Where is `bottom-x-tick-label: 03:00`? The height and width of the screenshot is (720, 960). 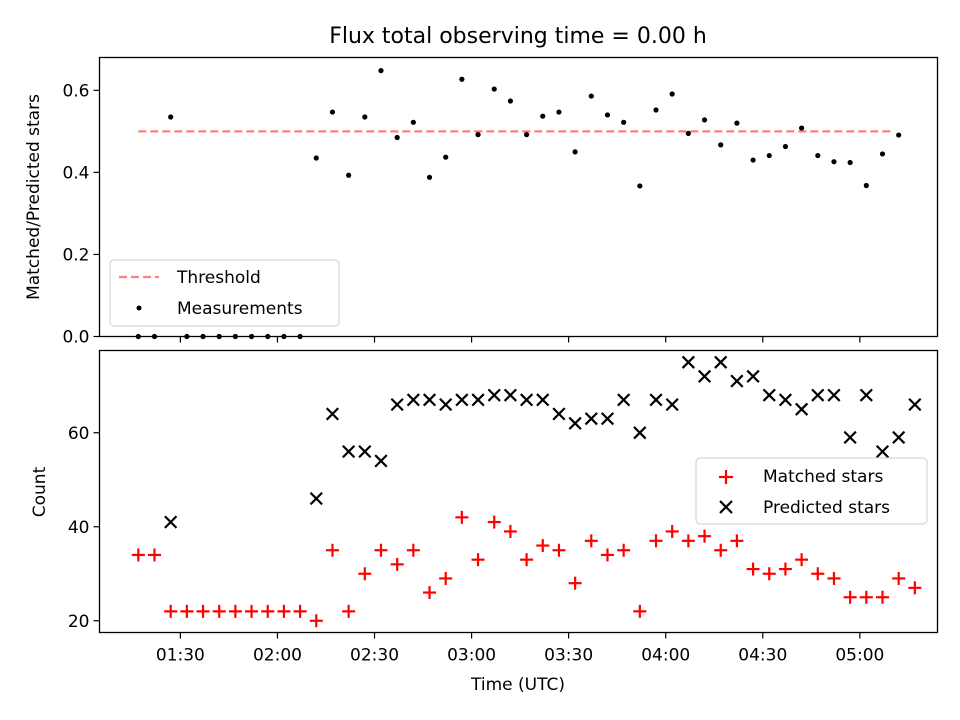 bottom-x-tick-label: 03:00 is located at coordinates (471, 656).